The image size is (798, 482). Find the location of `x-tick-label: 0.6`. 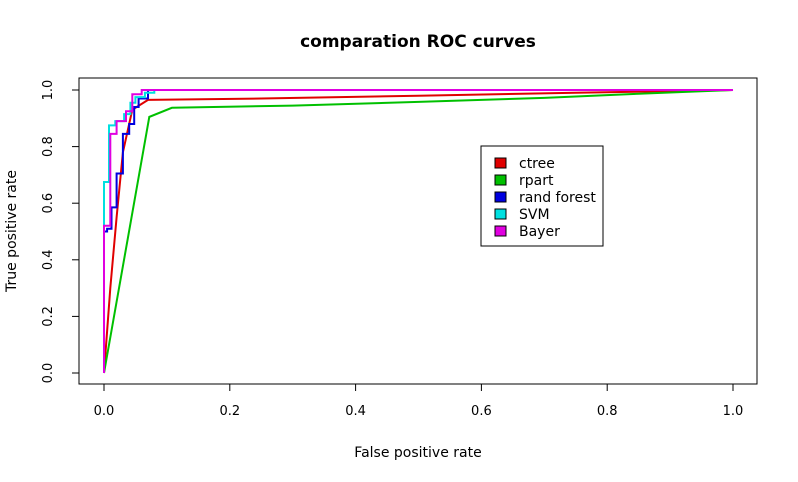

x-tick-label: 0.6 is located at coordinates (481, 411).